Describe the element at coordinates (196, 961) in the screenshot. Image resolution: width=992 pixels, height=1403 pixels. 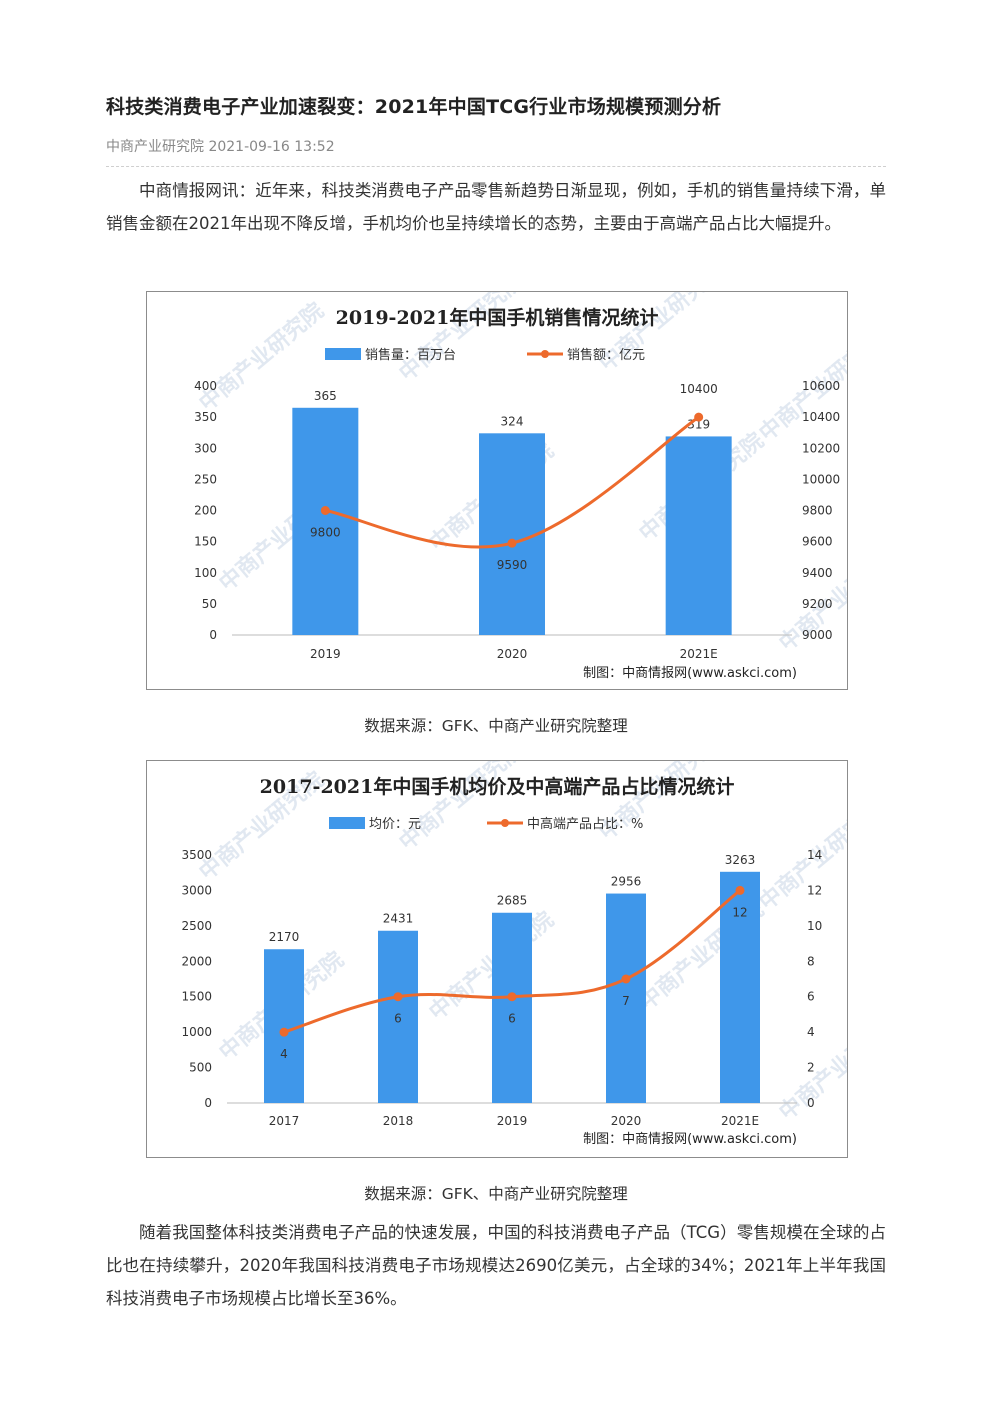
I see `y-left-tick-label: 2000` at that location.